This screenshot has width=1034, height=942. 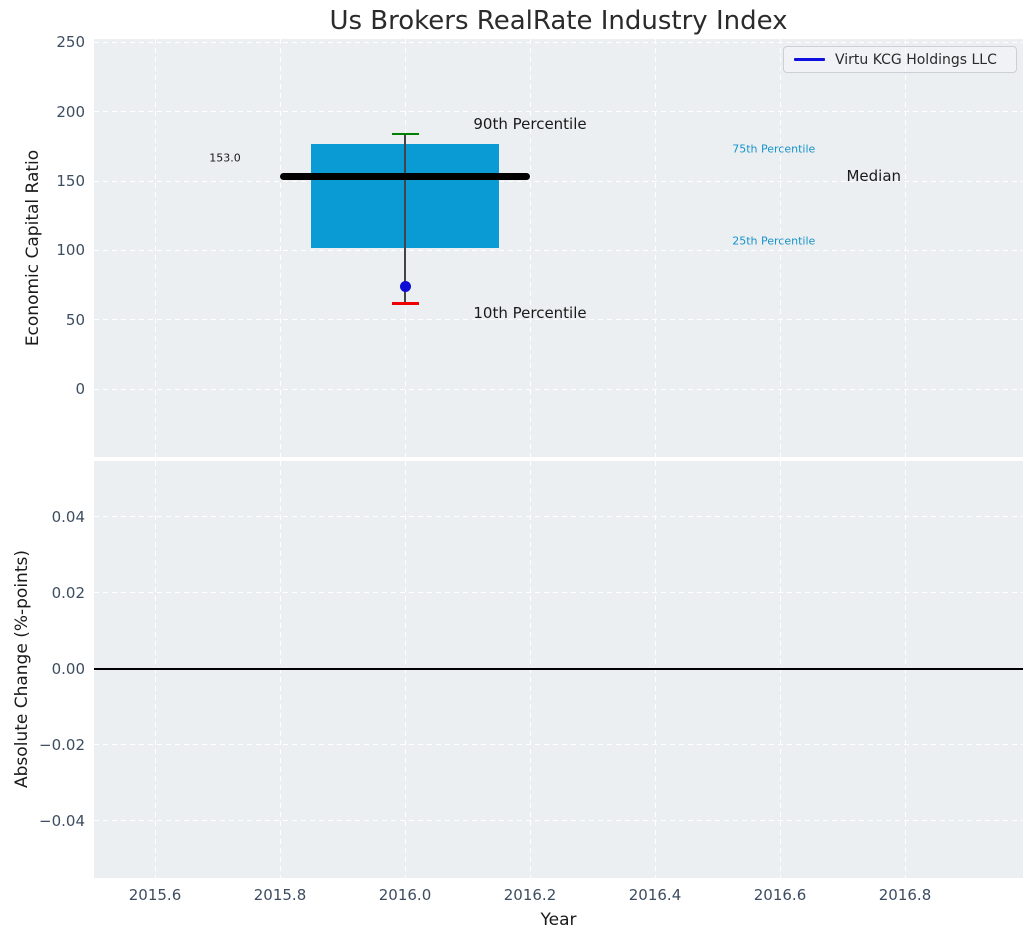 What do you see at coordinates (68, 668) in the screenshot?
I see `y-tick-label: 0.00` at bounding box center [68, 668].